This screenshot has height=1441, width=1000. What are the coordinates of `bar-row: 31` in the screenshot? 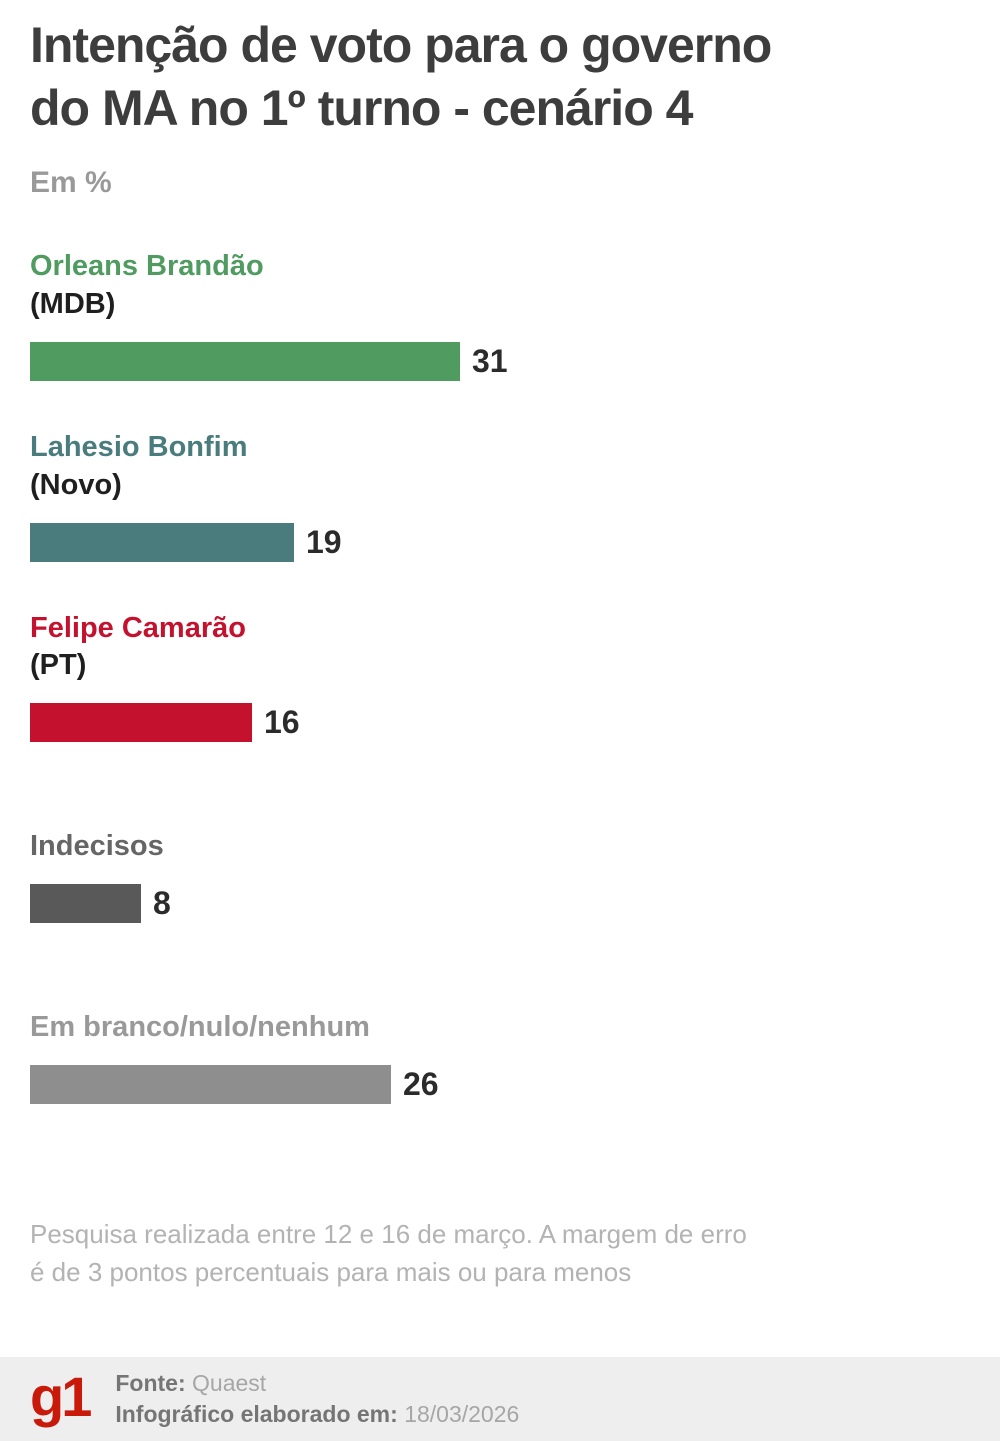 It's located at (500, 361).